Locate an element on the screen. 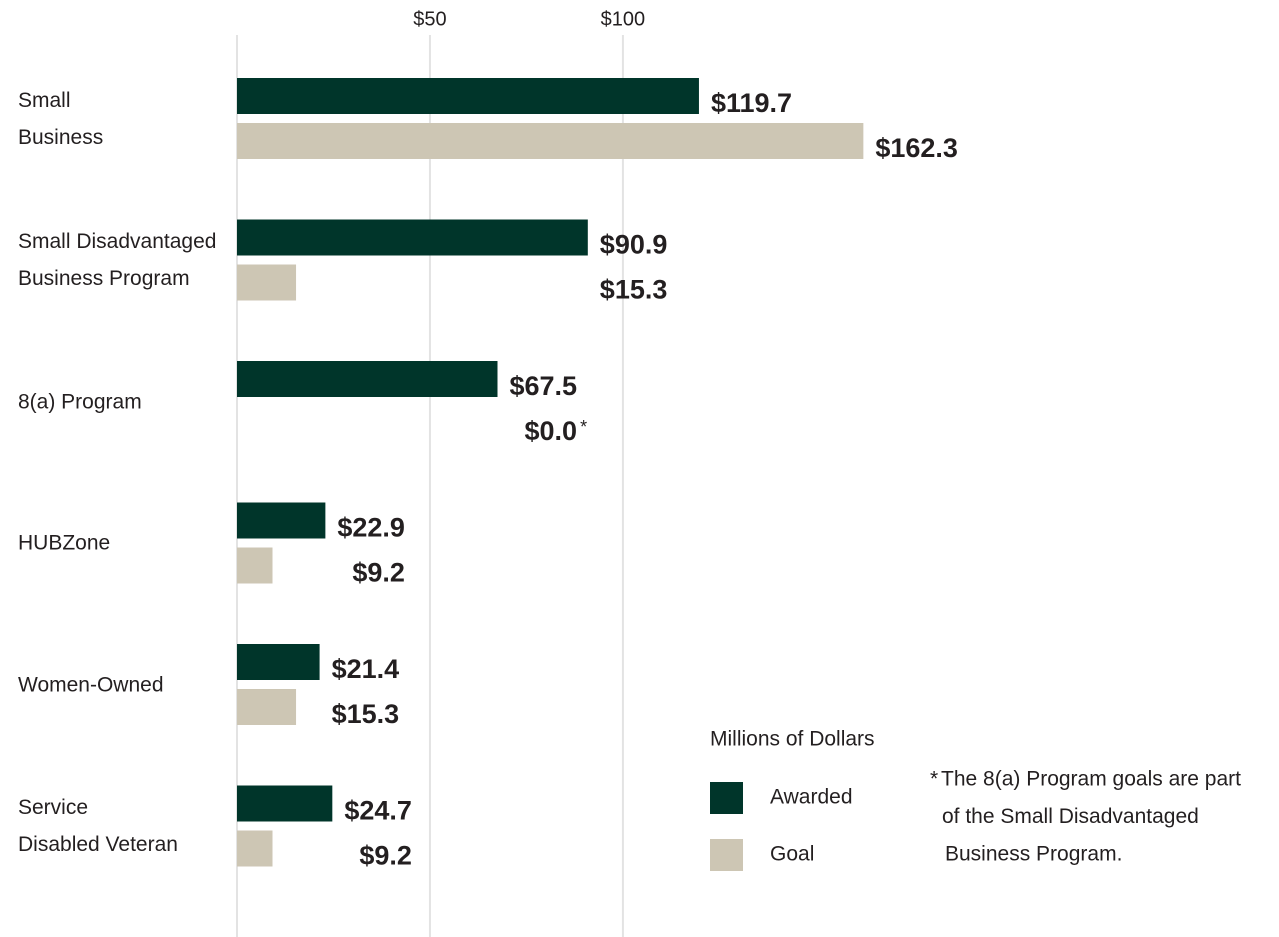  category-label: HUBZone is located at coordinates (64, 543).